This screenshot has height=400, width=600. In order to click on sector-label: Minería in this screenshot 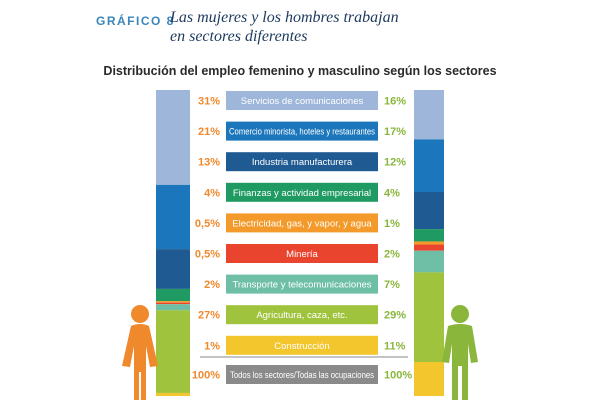, I will do `click(302, 254)`.